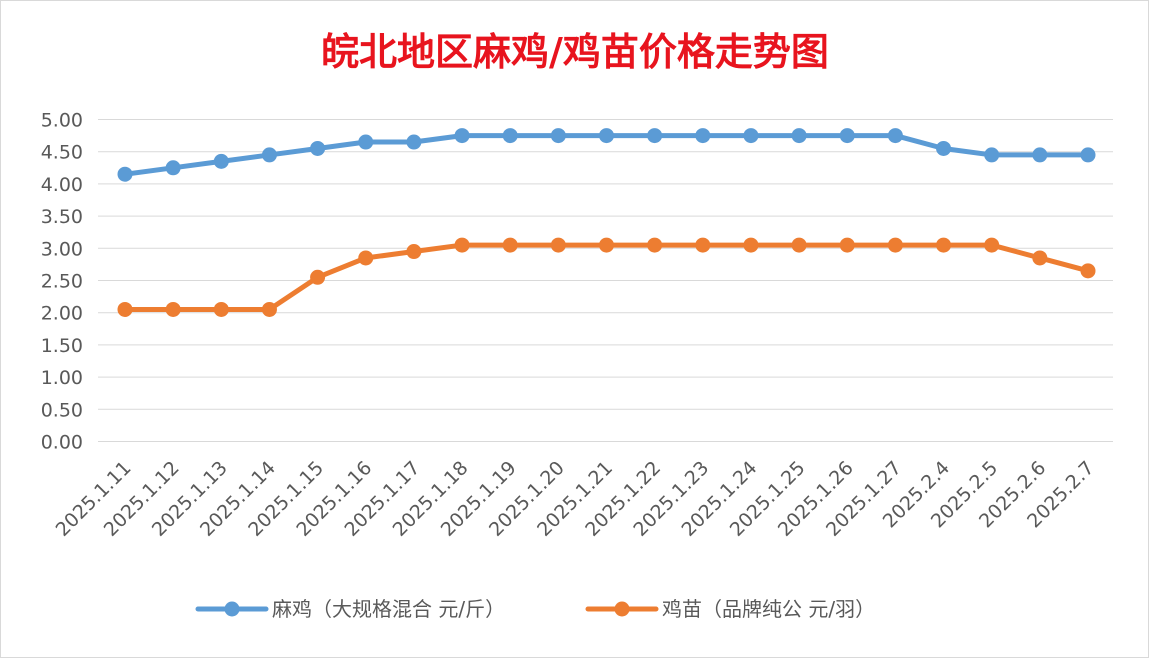 This screenshot has width=1149, height=659. I want to click on y-tick-label: 1.00, so click(62, 378).